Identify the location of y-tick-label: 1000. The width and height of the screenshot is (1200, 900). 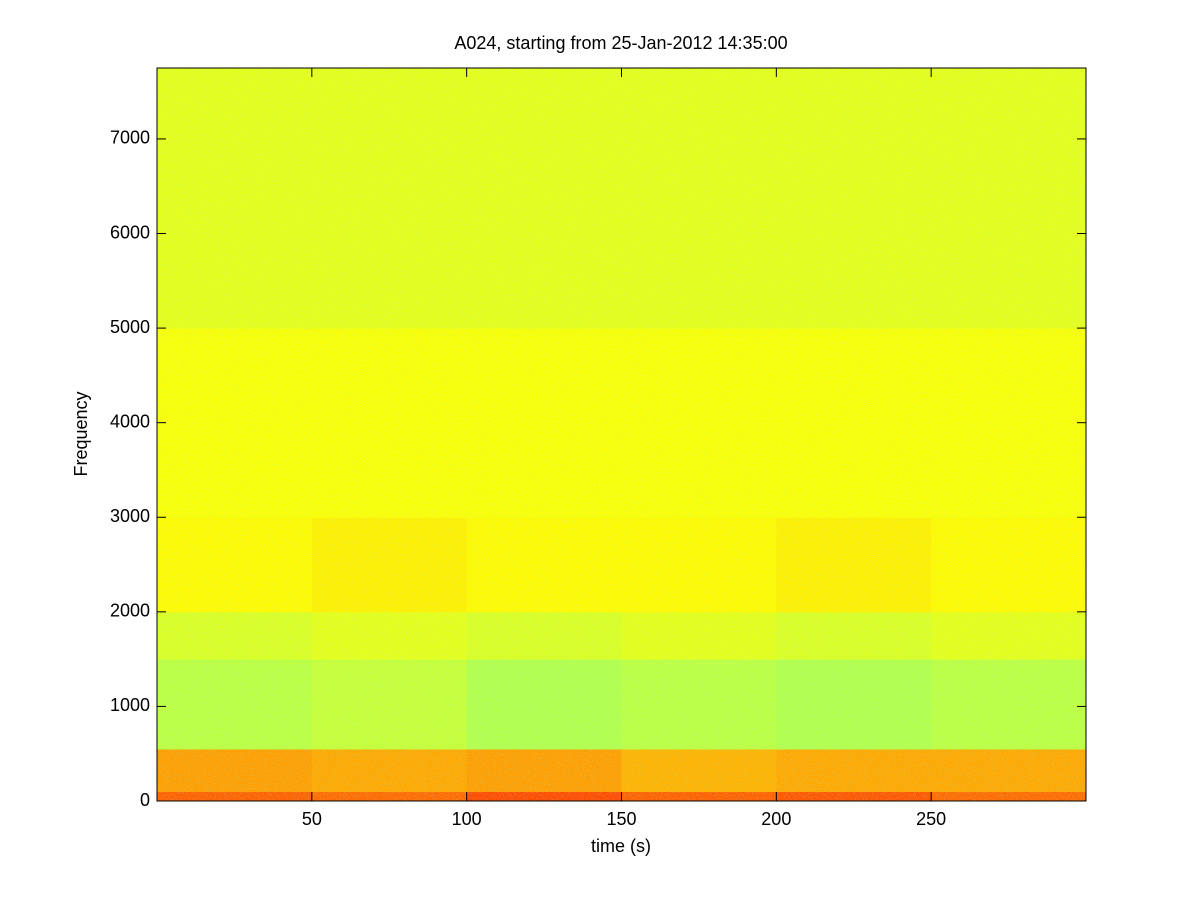
(130, 705).